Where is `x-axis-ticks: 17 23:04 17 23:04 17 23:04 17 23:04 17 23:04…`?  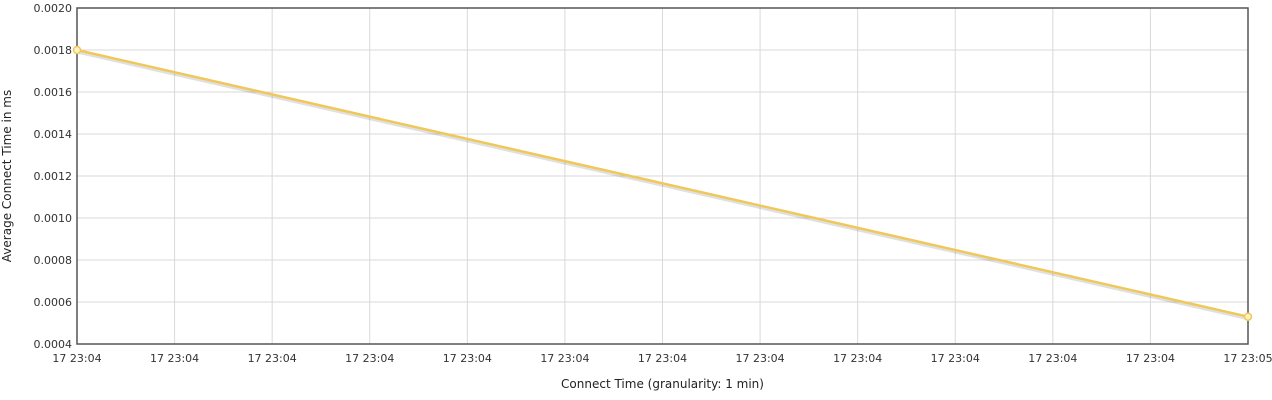 x-axis-ticks: 17 23:04 17 23:04 17 23:04 17 23:04 17 23:04… is located at coordinates (662, 358).